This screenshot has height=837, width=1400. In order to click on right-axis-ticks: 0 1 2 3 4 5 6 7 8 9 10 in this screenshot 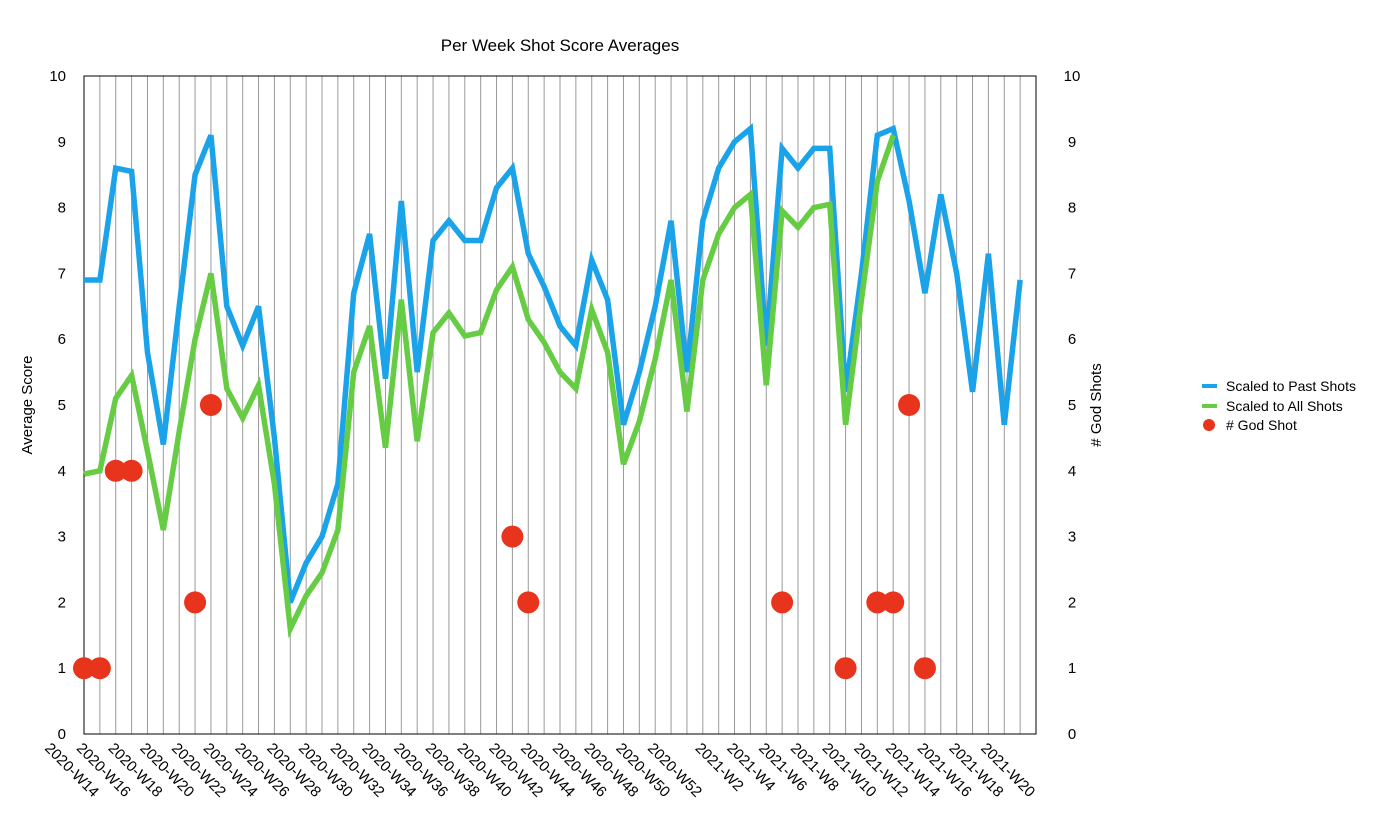, I will do `click(1072, 405)`.